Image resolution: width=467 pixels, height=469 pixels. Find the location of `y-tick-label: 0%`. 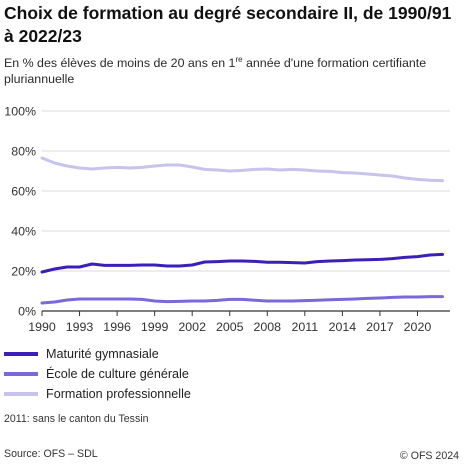

y-tick-label: 0% is located at coordinates (27, 312).